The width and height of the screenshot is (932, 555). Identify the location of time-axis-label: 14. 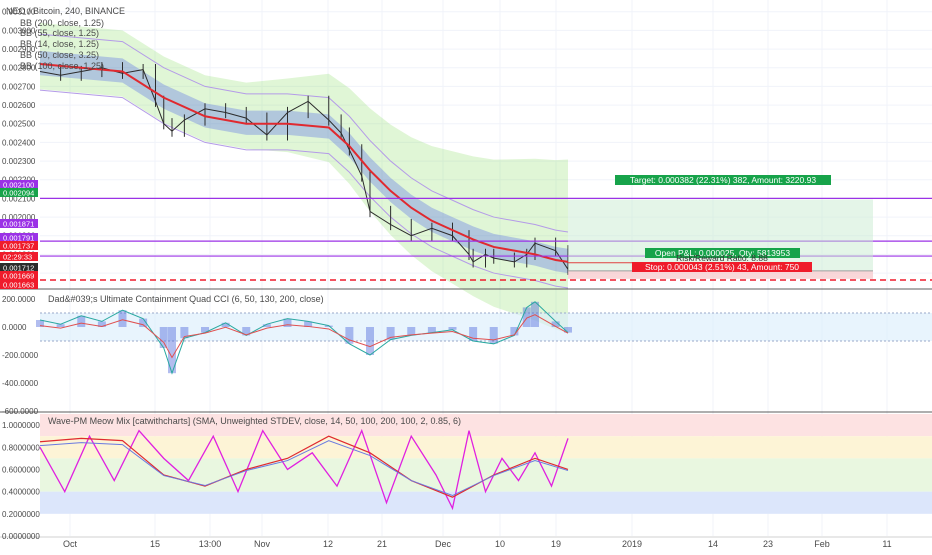
(713, 544).